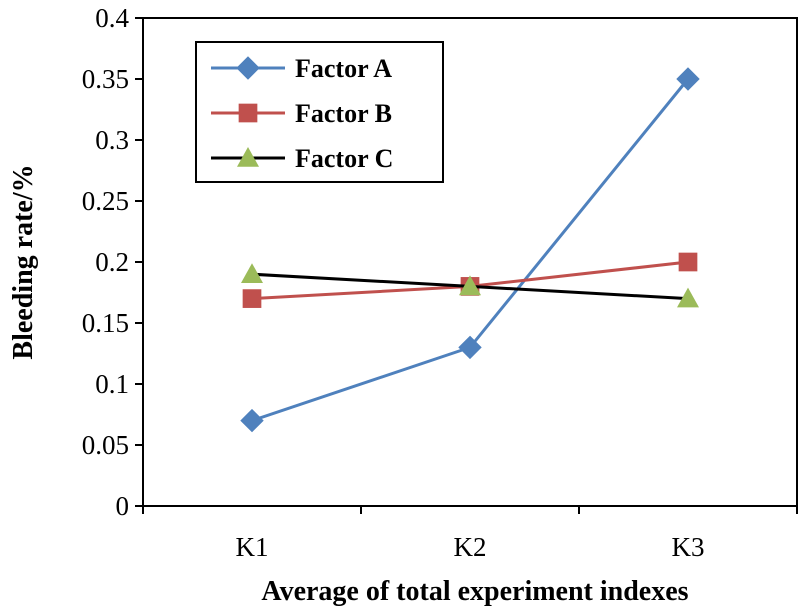  What do you see at coordinates (474, 591) in the screenshot?
I see `x-axis-title: Average of total experiment indexes` at bounding box center [474, 591].